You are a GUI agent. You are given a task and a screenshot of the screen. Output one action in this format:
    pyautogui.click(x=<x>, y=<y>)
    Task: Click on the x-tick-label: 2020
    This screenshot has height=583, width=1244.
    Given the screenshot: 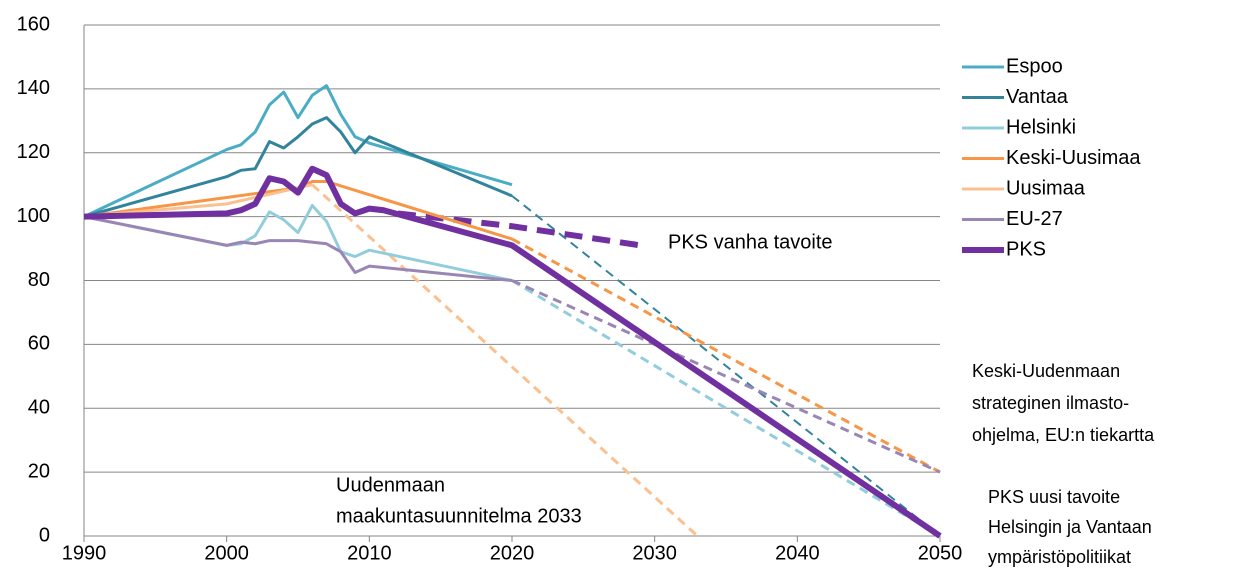 What is the action you would take?
    pyautogui.click(x=512, y=553)
    